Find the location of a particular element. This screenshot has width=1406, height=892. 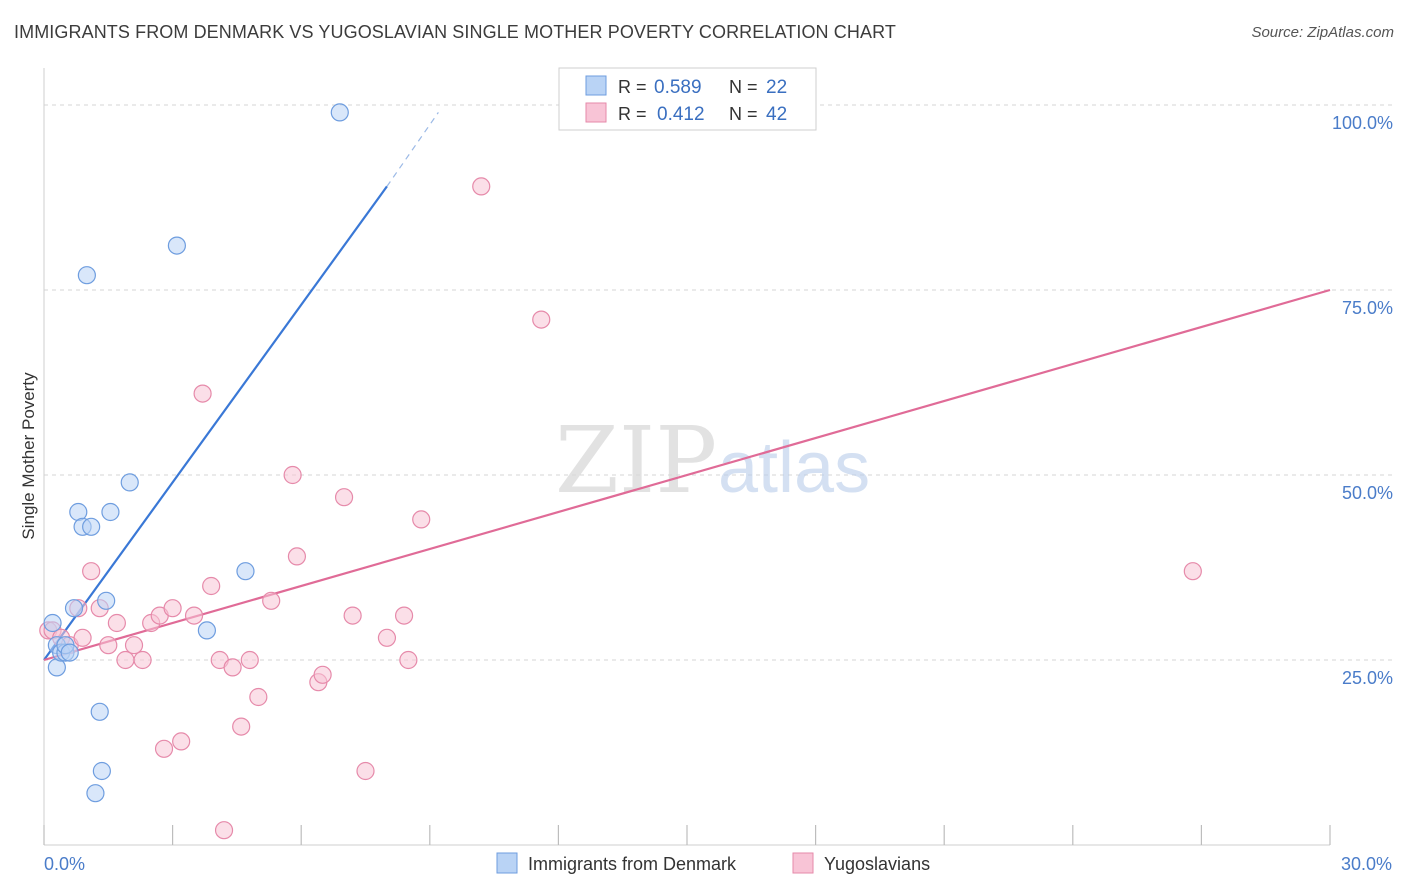

watermark-zip: ZIP is located at coordinates (636, 460).